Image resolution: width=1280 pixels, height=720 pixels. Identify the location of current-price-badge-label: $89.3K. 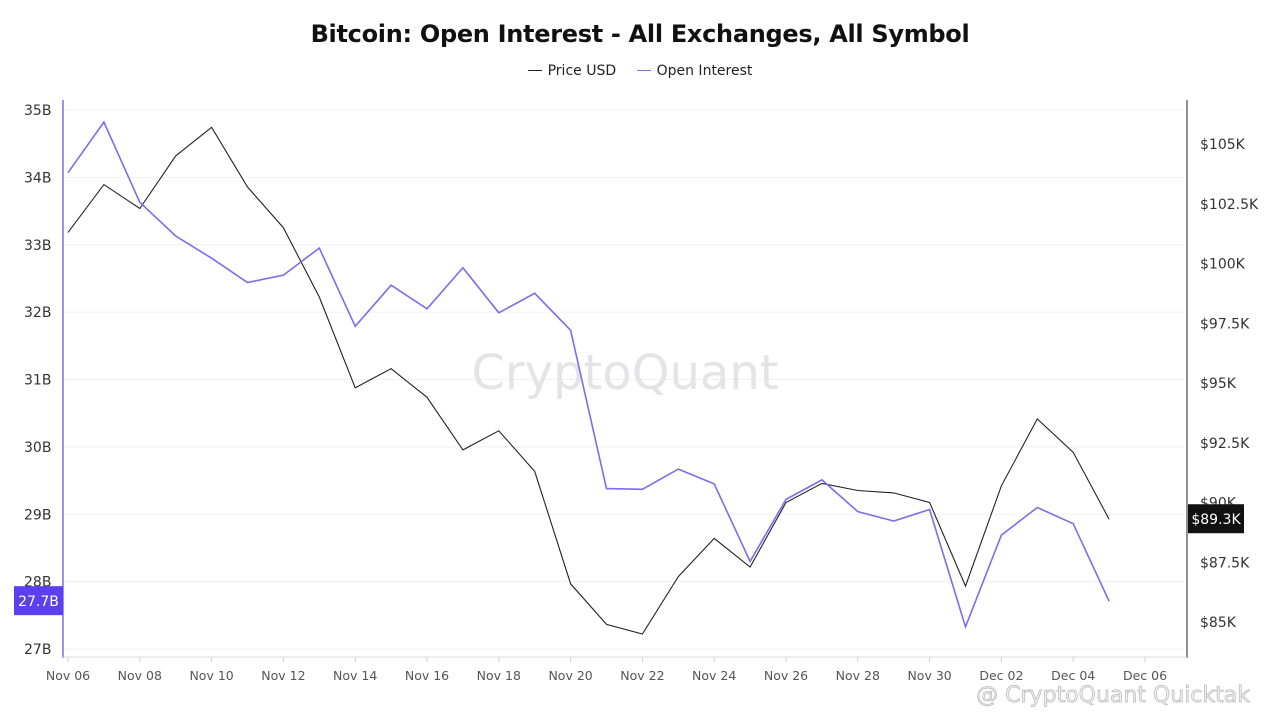
(1216, 520).